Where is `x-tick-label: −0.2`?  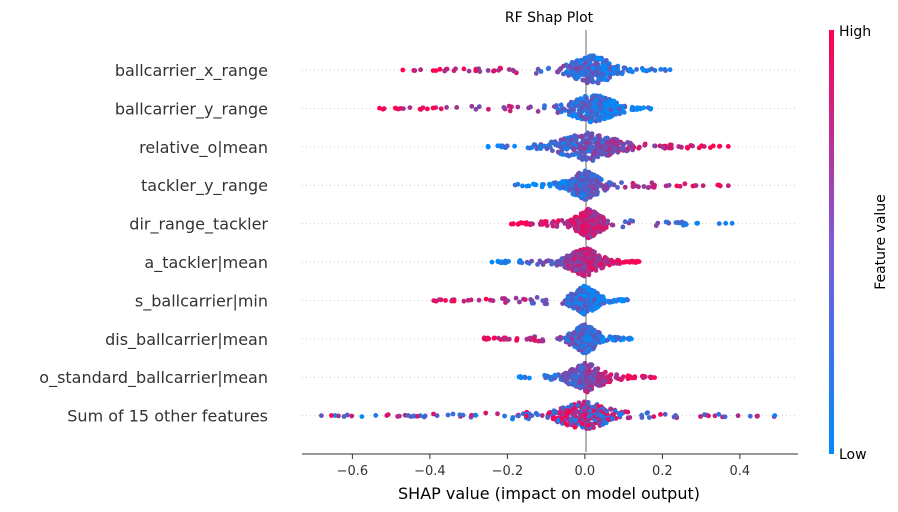 x-tick-label: −0.2 is located at coordinates (508, 471).